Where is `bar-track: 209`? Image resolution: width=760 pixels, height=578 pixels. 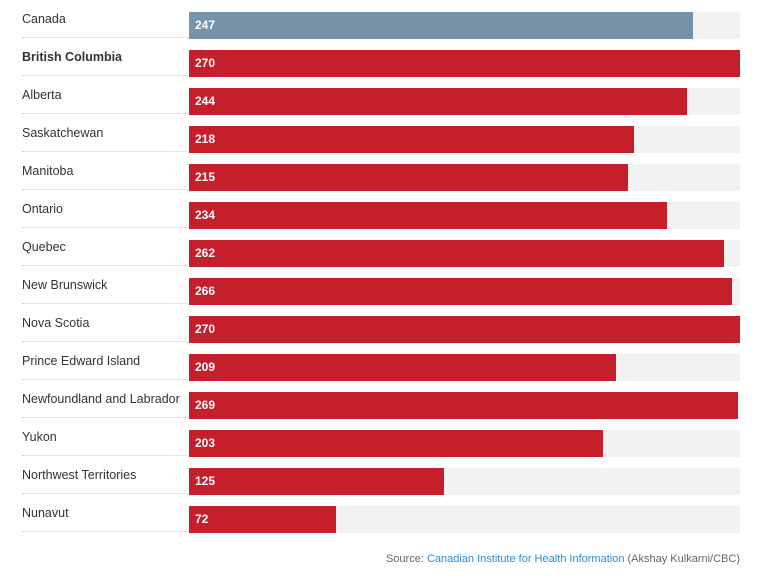
bar-track: 209 is located at coordinates (464, 367).